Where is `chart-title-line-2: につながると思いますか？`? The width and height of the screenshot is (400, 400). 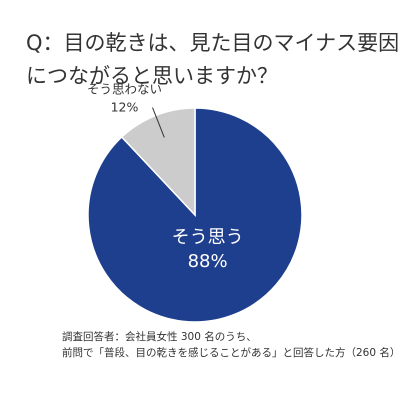 chart-title-line-2: につながると思いますか？ is located at coordinates (152, 76).